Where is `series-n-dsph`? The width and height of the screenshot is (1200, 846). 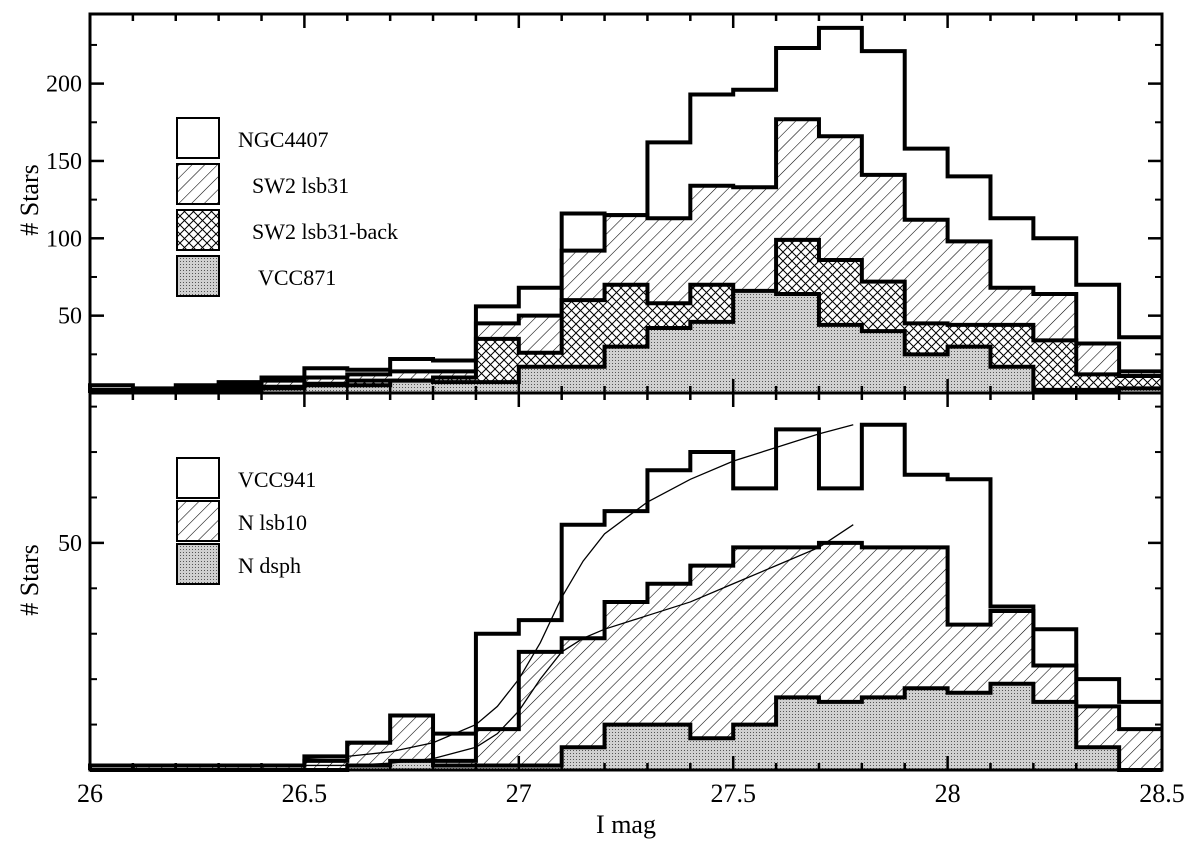
series-n-dsph is located at coordinates (626, 726).